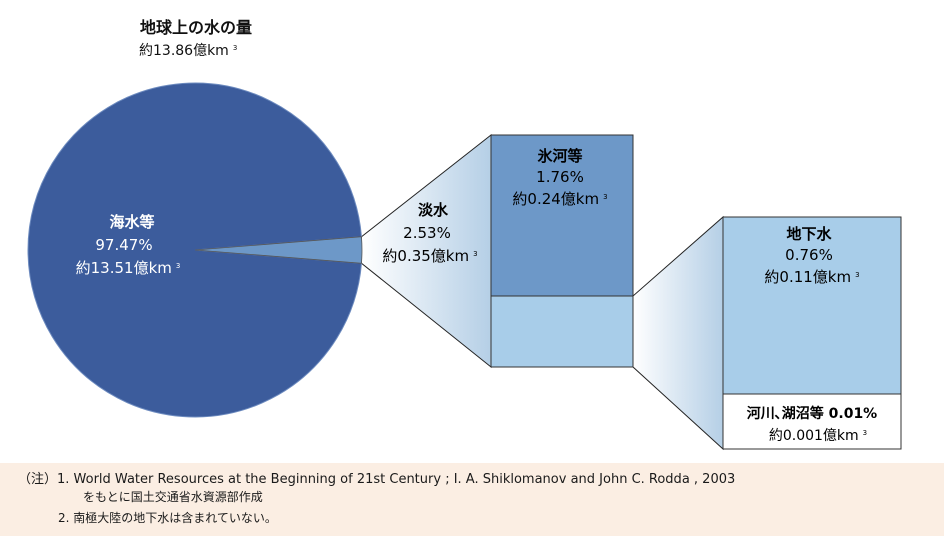 The height and width of the screenshot is (536, 944). I want to click on note-1-continued: をもとに国土交通省水資源部作成, so click(173, 497).